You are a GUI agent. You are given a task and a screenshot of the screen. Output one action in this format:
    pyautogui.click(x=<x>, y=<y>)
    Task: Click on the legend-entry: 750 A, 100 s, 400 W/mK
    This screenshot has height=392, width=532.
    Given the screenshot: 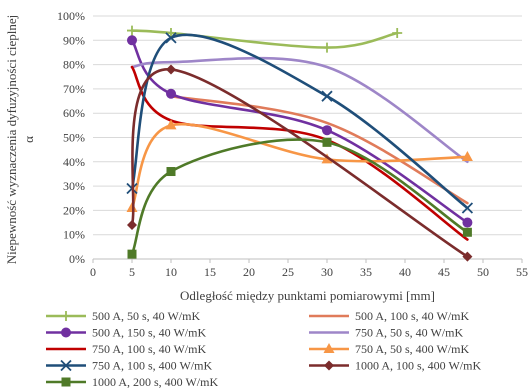 What is the action you would take?
    pyautogui.click(x=129, y=366)
    